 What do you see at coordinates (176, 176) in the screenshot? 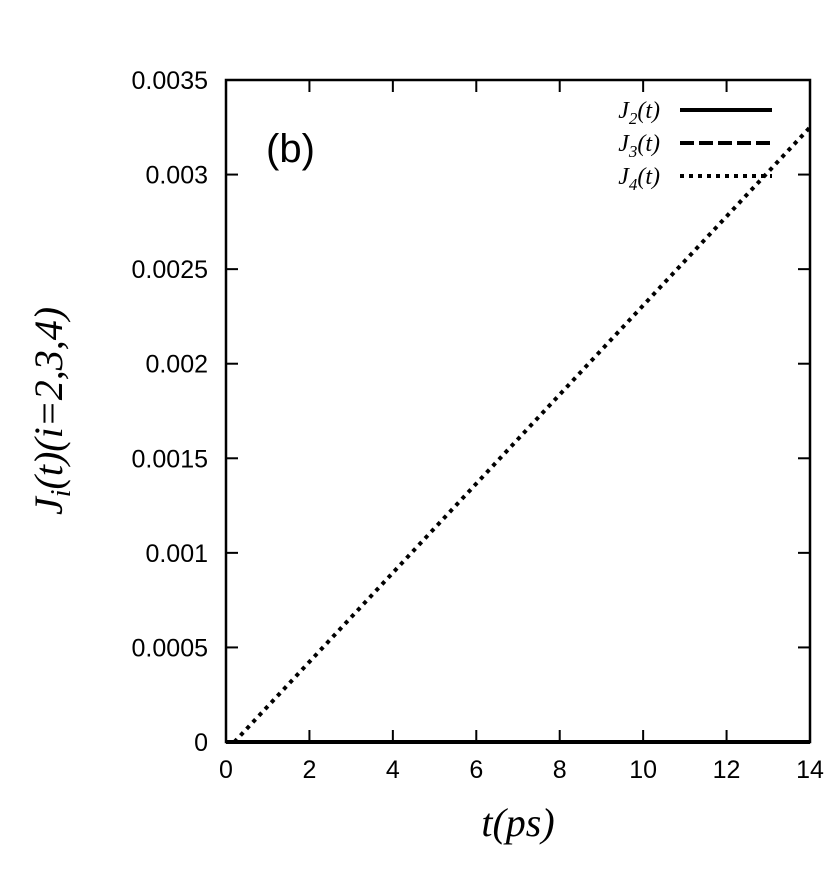
I see `y-tick-label: 0.003` at bounding box center [176, 176].